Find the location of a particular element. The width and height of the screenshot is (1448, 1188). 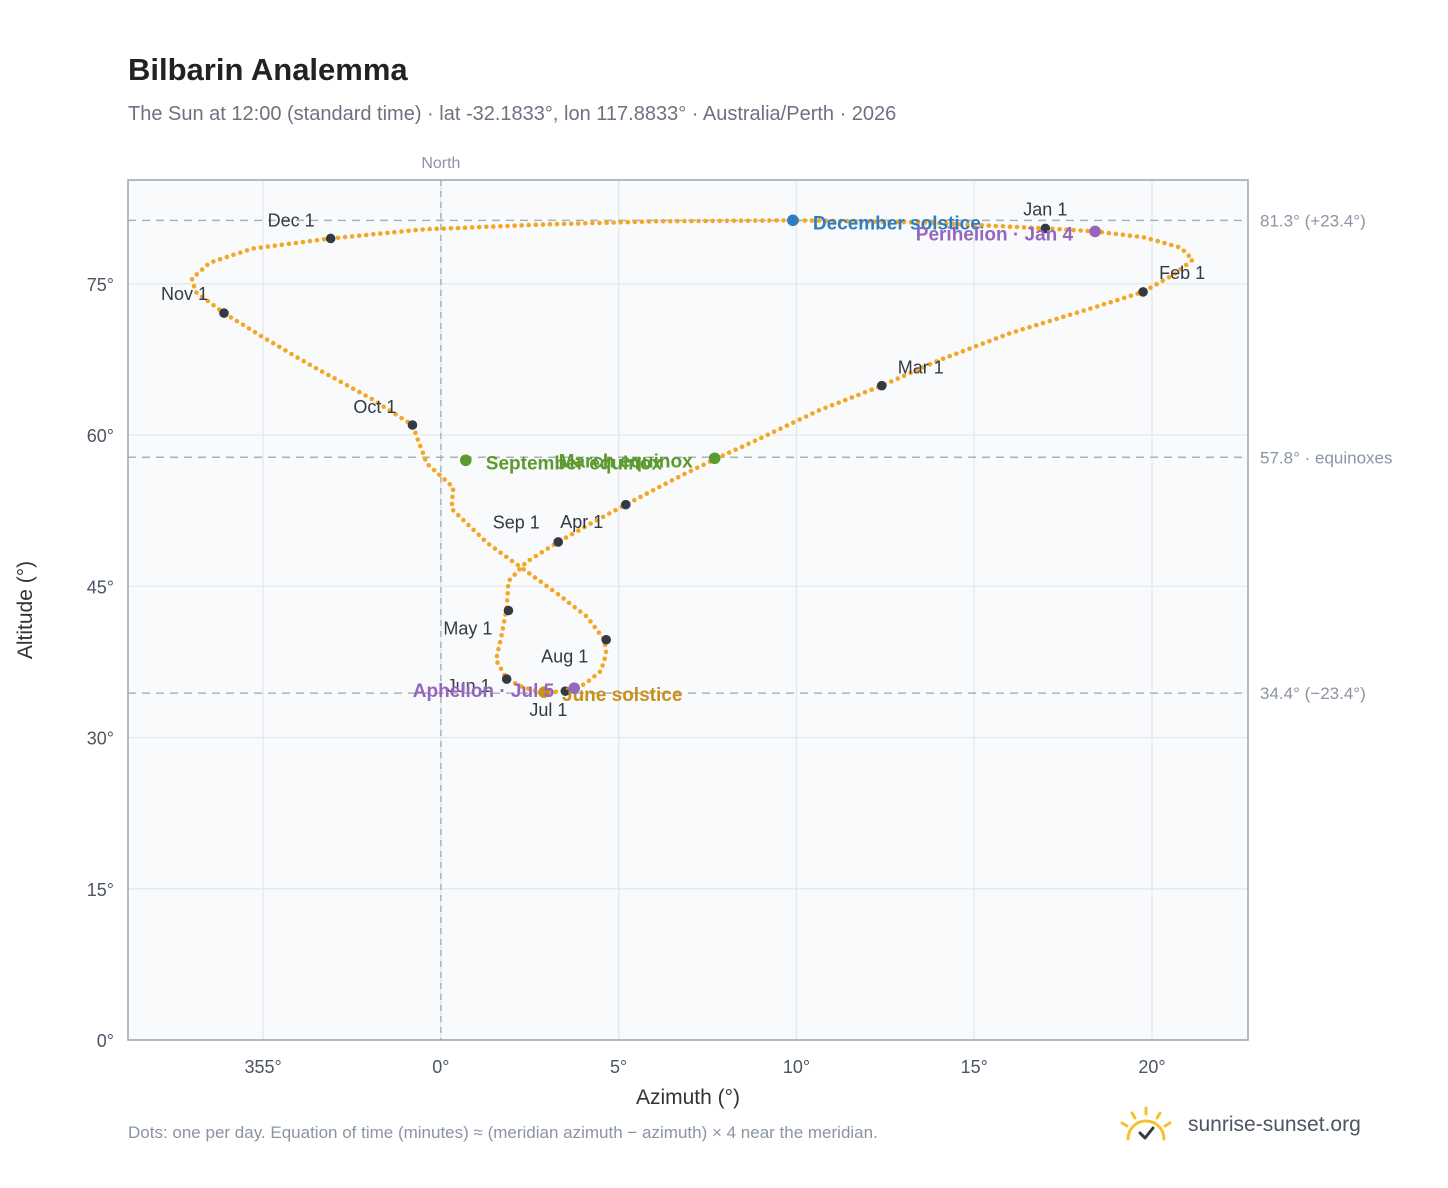

brand: sunrise-sunset.org is located at coordinates (1239, 1125).